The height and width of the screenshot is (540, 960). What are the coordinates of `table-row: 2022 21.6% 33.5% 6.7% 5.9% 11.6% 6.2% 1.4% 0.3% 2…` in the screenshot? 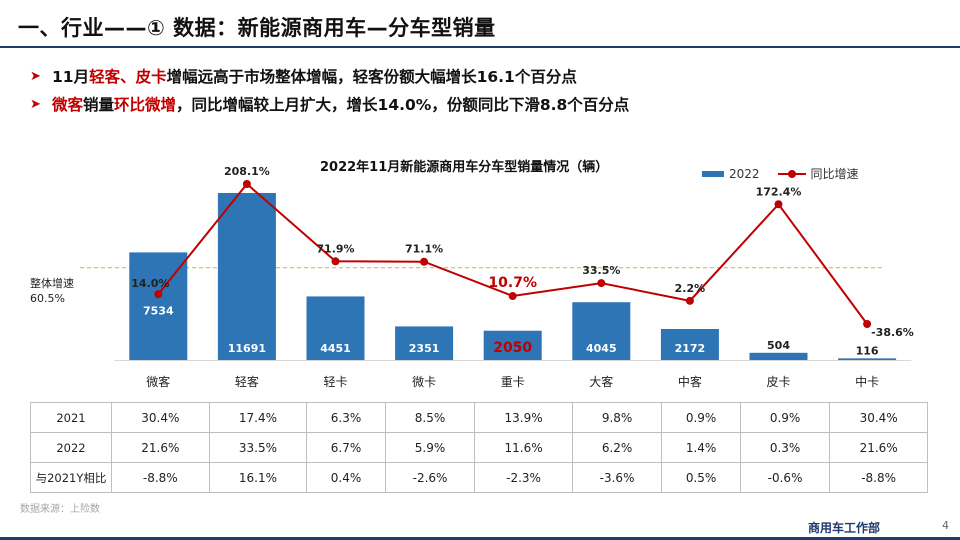 It's located at (479, 447).